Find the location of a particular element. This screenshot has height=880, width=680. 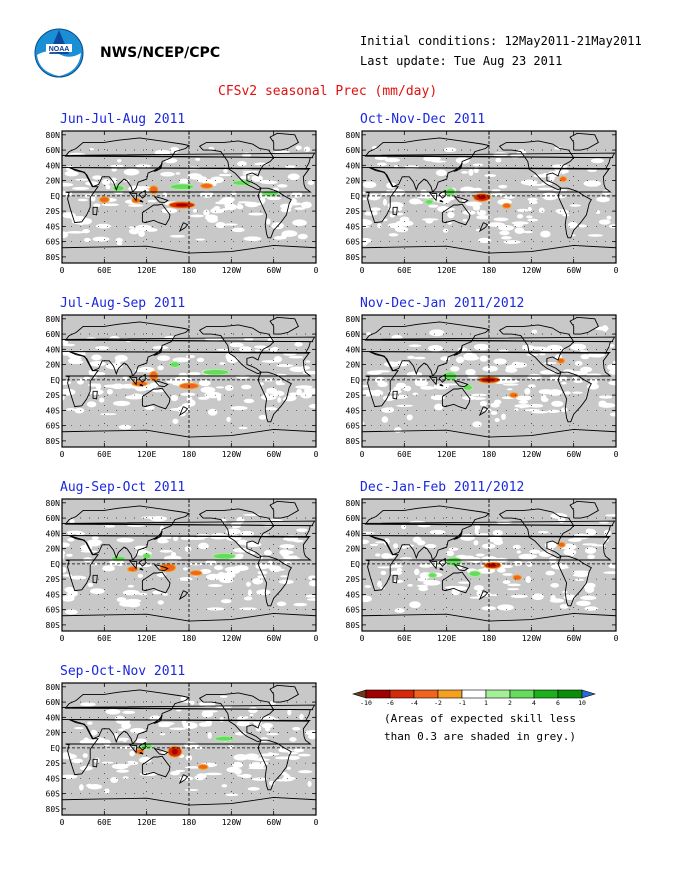

legend-boundary-label: -10 is located at coordinates (366, 703).